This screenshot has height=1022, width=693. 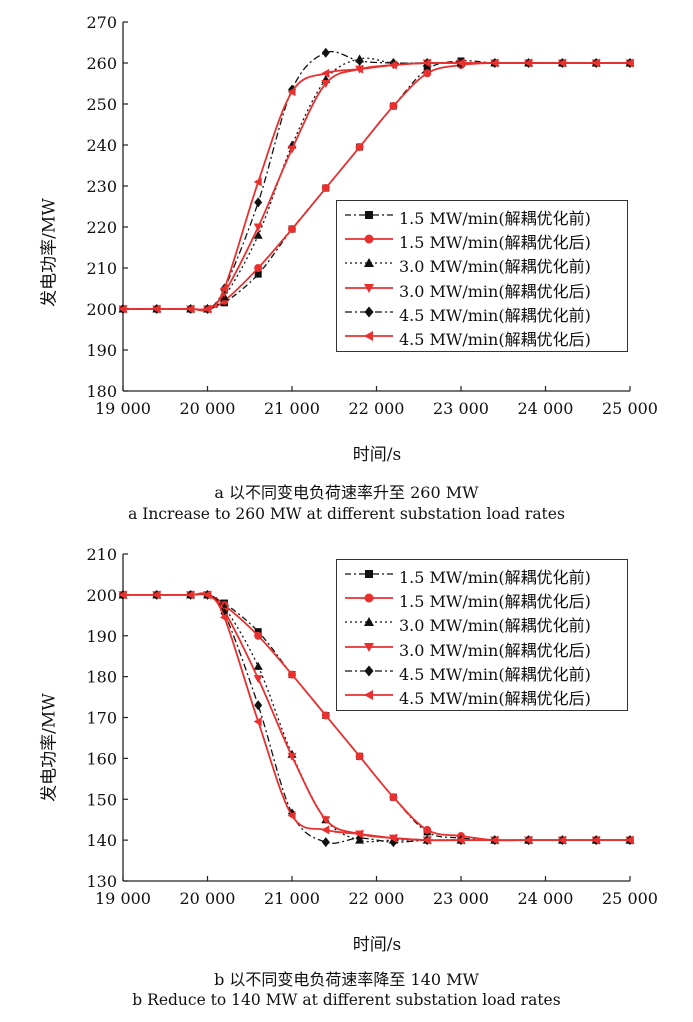 I want to click on chart-b-x-tick-label: 19 000, so click(x=123, y=898).